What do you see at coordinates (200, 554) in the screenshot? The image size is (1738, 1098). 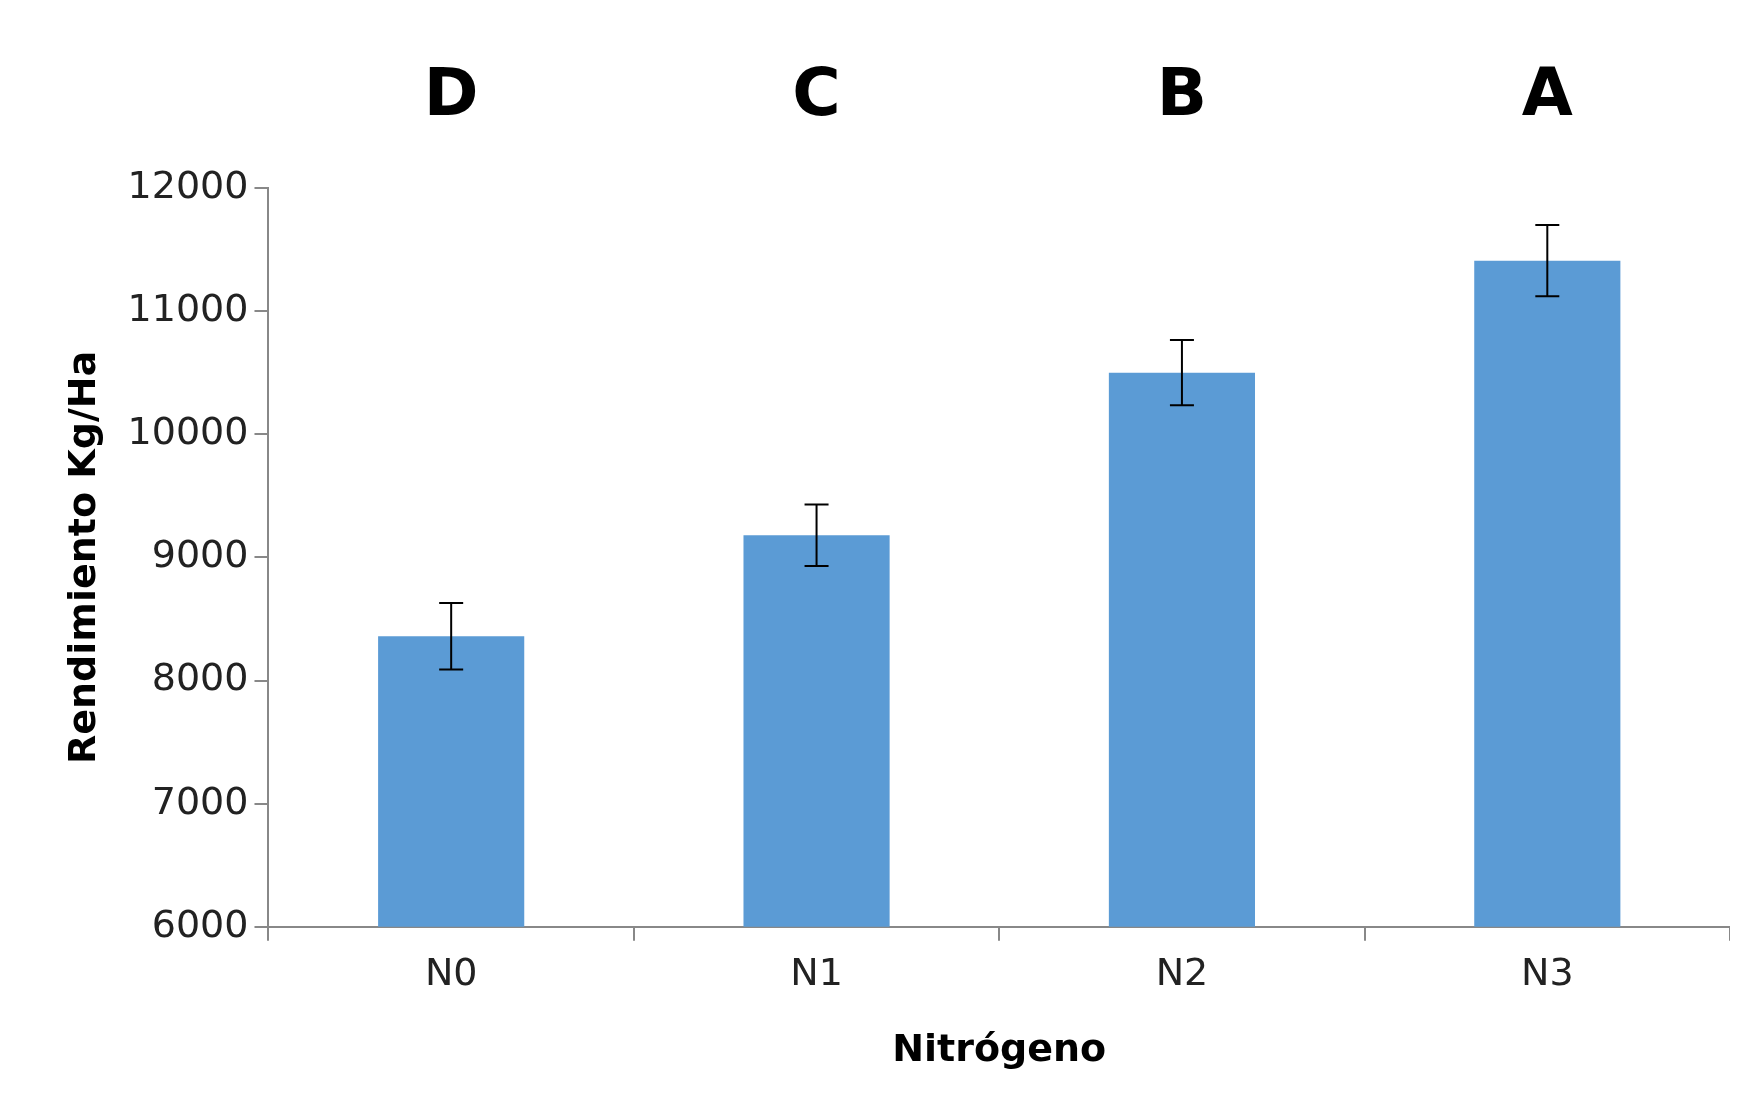 I see `y-tick-label: 9000` at bounding box center [200, 554].